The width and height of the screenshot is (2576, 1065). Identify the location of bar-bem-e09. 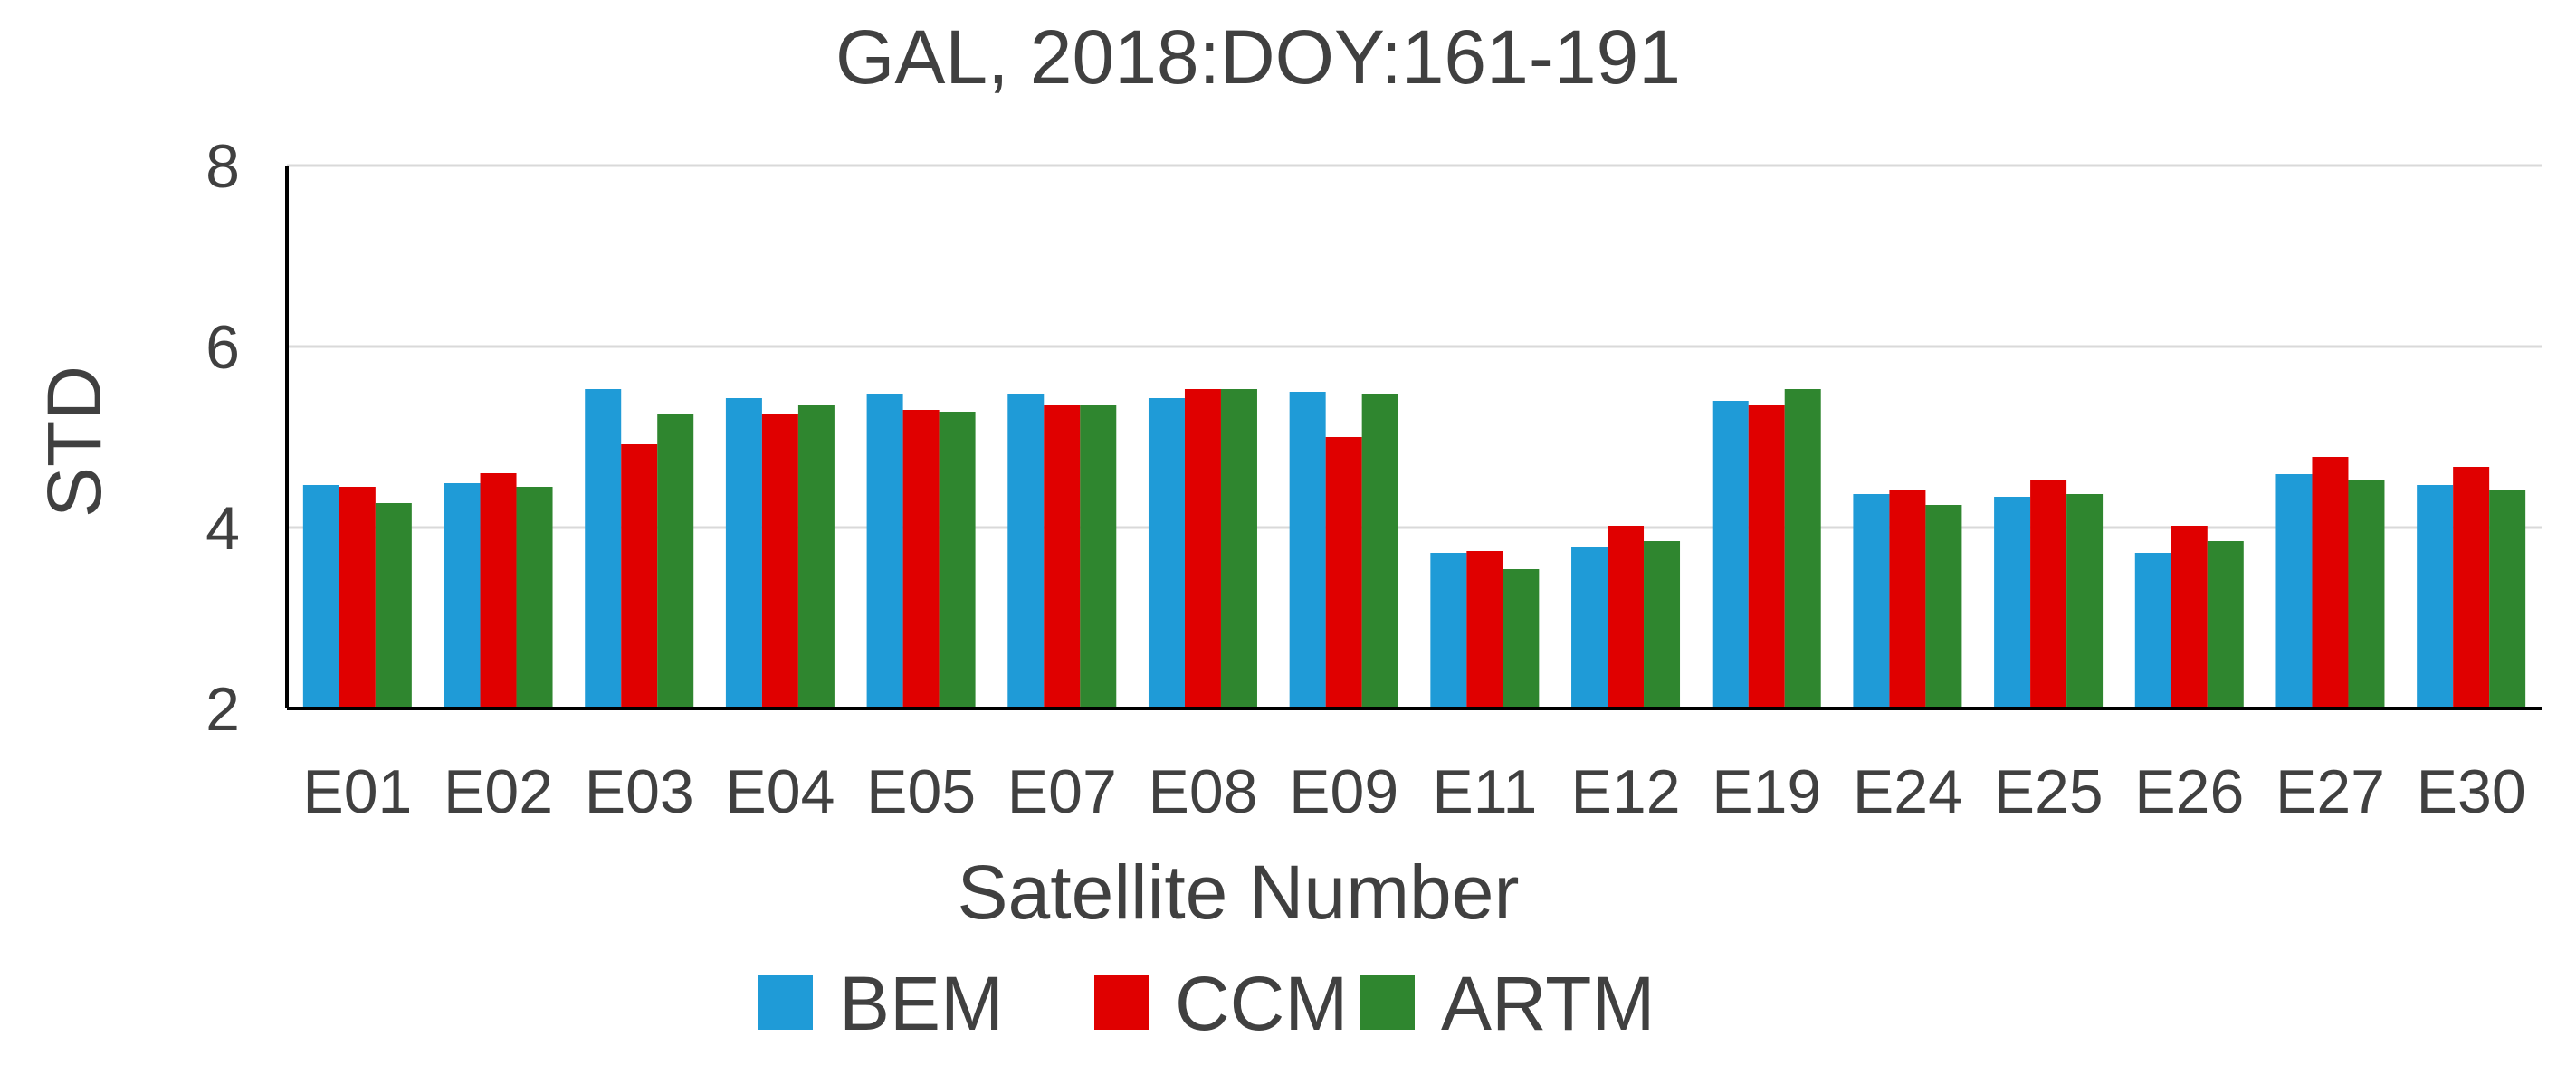
(1307, 550).